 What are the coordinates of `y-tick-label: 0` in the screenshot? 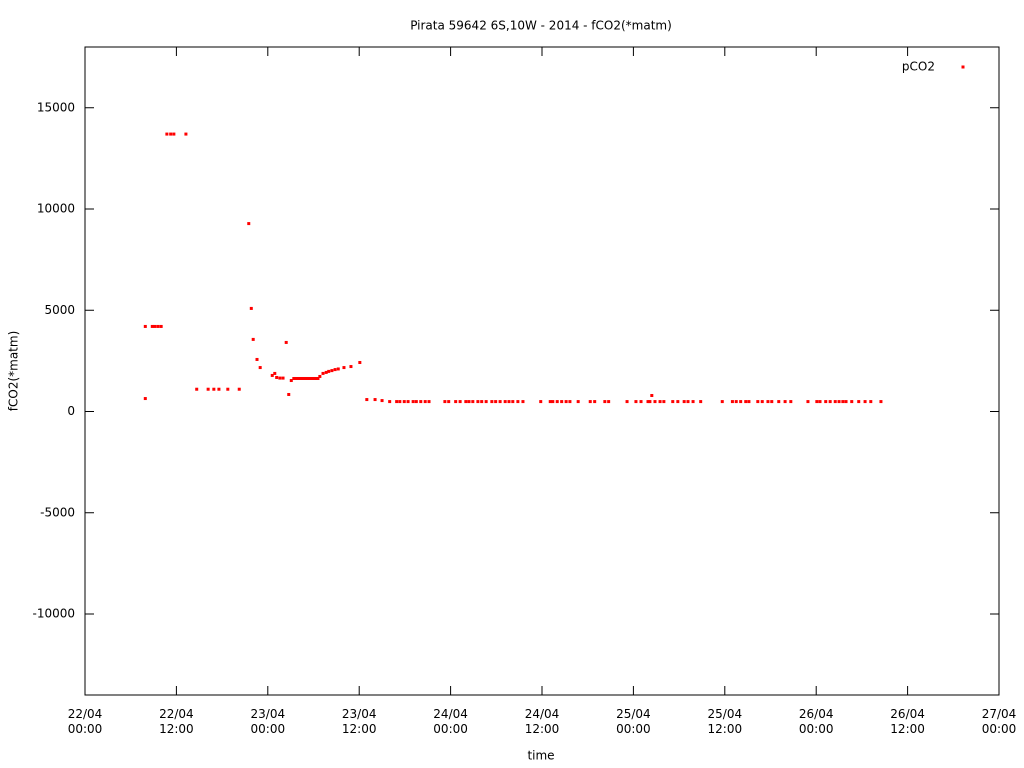 It's located at (71, 411).